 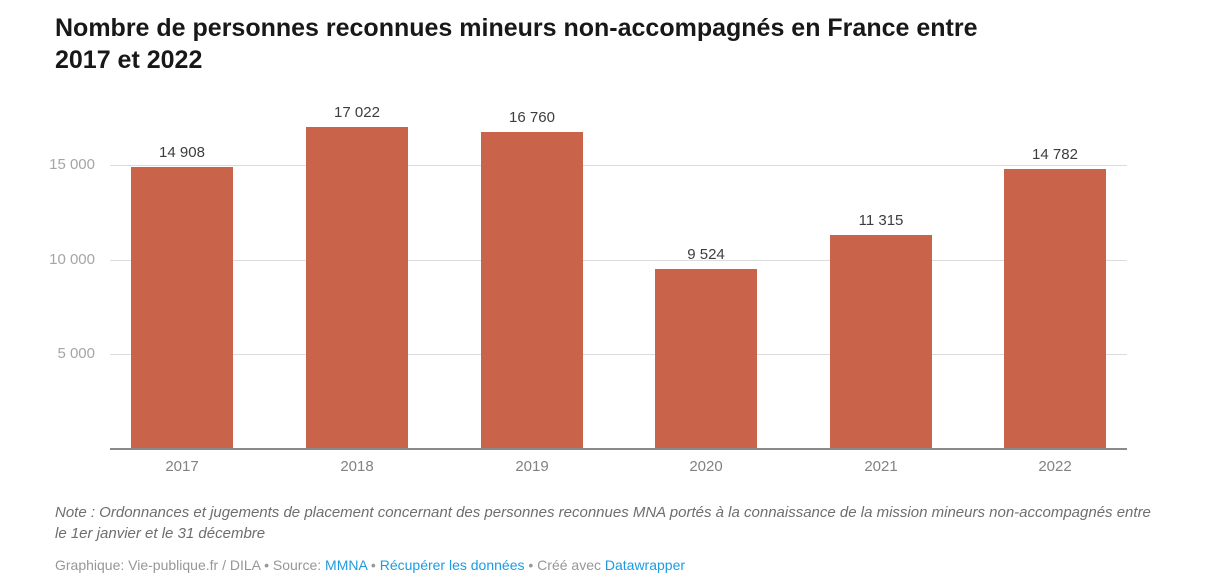 I want to click on x-axis-label-2017: 2017, so click(x=182, y=466).